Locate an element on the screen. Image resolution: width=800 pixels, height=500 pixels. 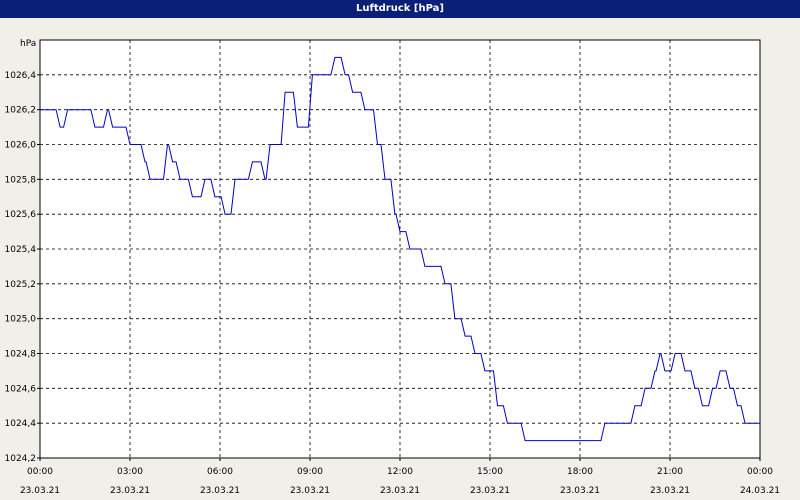
y-tick-label: 1024,8 is located at coordinates (21, 355).